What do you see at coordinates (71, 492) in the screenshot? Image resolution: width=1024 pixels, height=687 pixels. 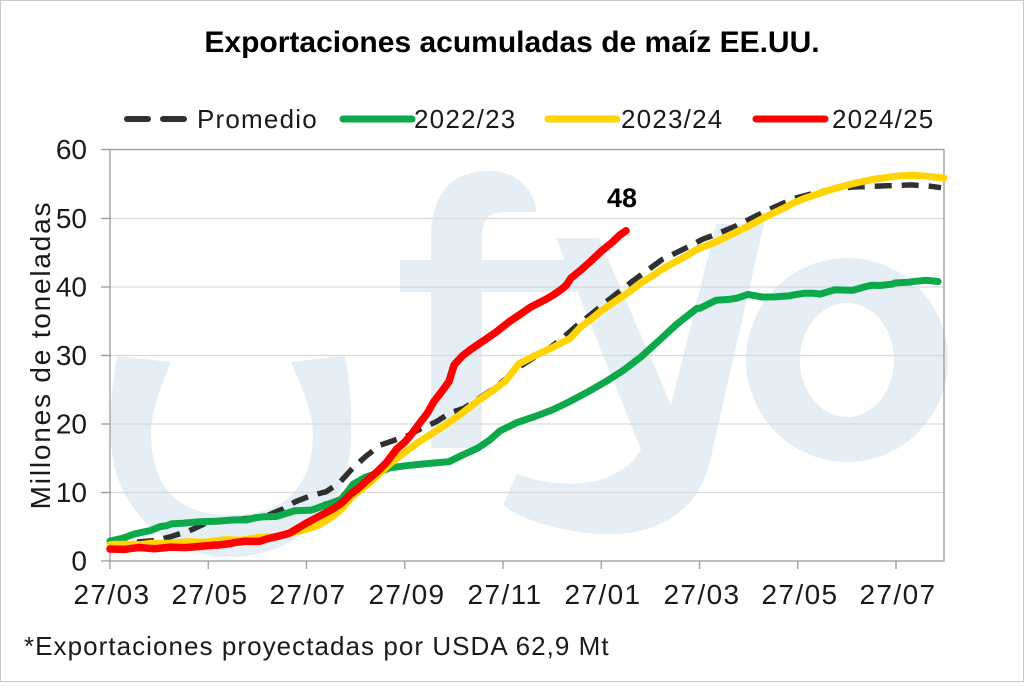 I see `svg-text: 10` at bounding box center [71, 492].